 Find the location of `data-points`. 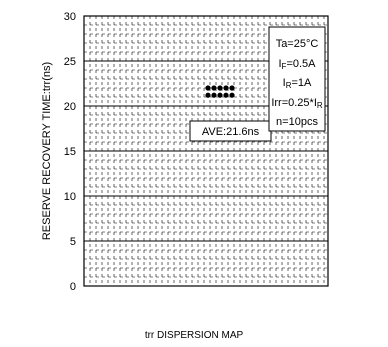

data-points is located at coordinates (220, 91).